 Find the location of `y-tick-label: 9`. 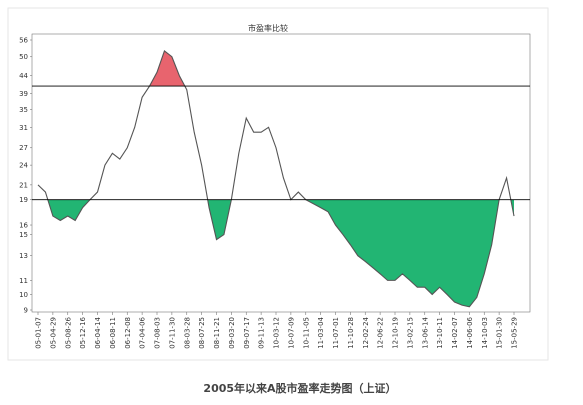

y-tick-label: 9 is located at coordinates (26, 311).